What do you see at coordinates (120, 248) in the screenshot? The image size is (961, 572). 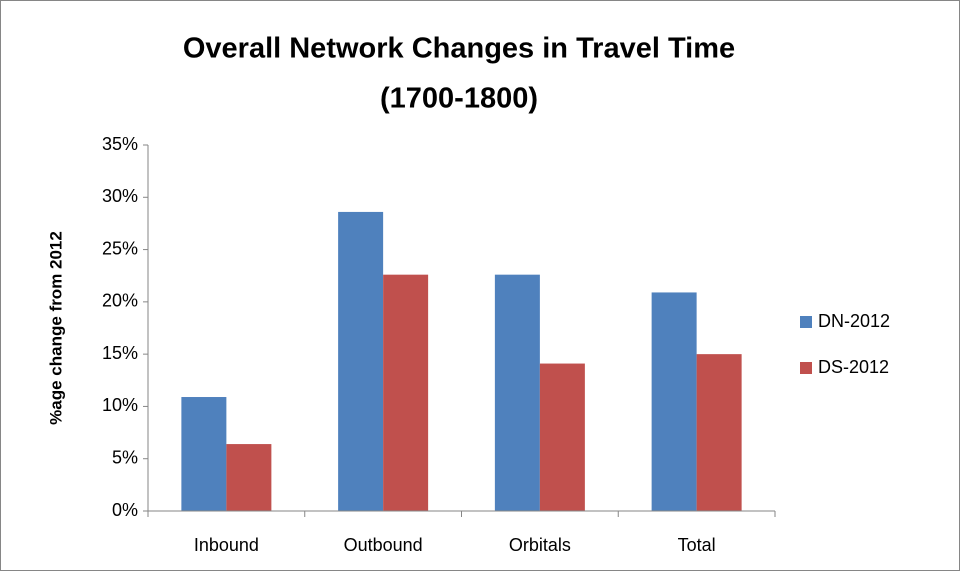 I see `y-tick-label: 25%` at bounding box center [120, 248].